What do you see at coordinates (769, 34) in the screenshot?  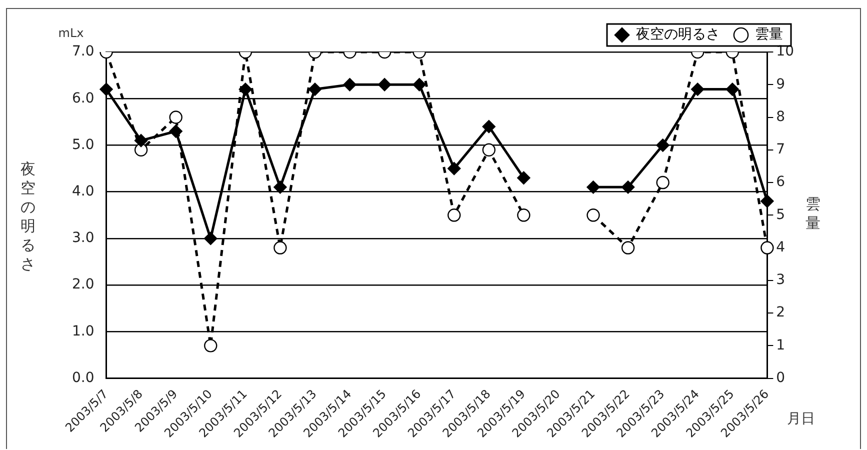 I see `legend-label: 雲量` at bounding box center [769, 34].